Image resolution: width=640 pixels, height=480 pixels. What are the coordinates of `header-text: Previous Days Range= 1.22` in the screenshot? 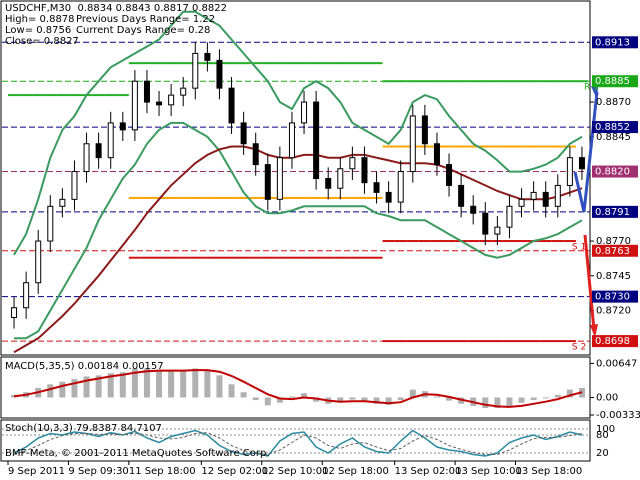 It's located at (145, 19).